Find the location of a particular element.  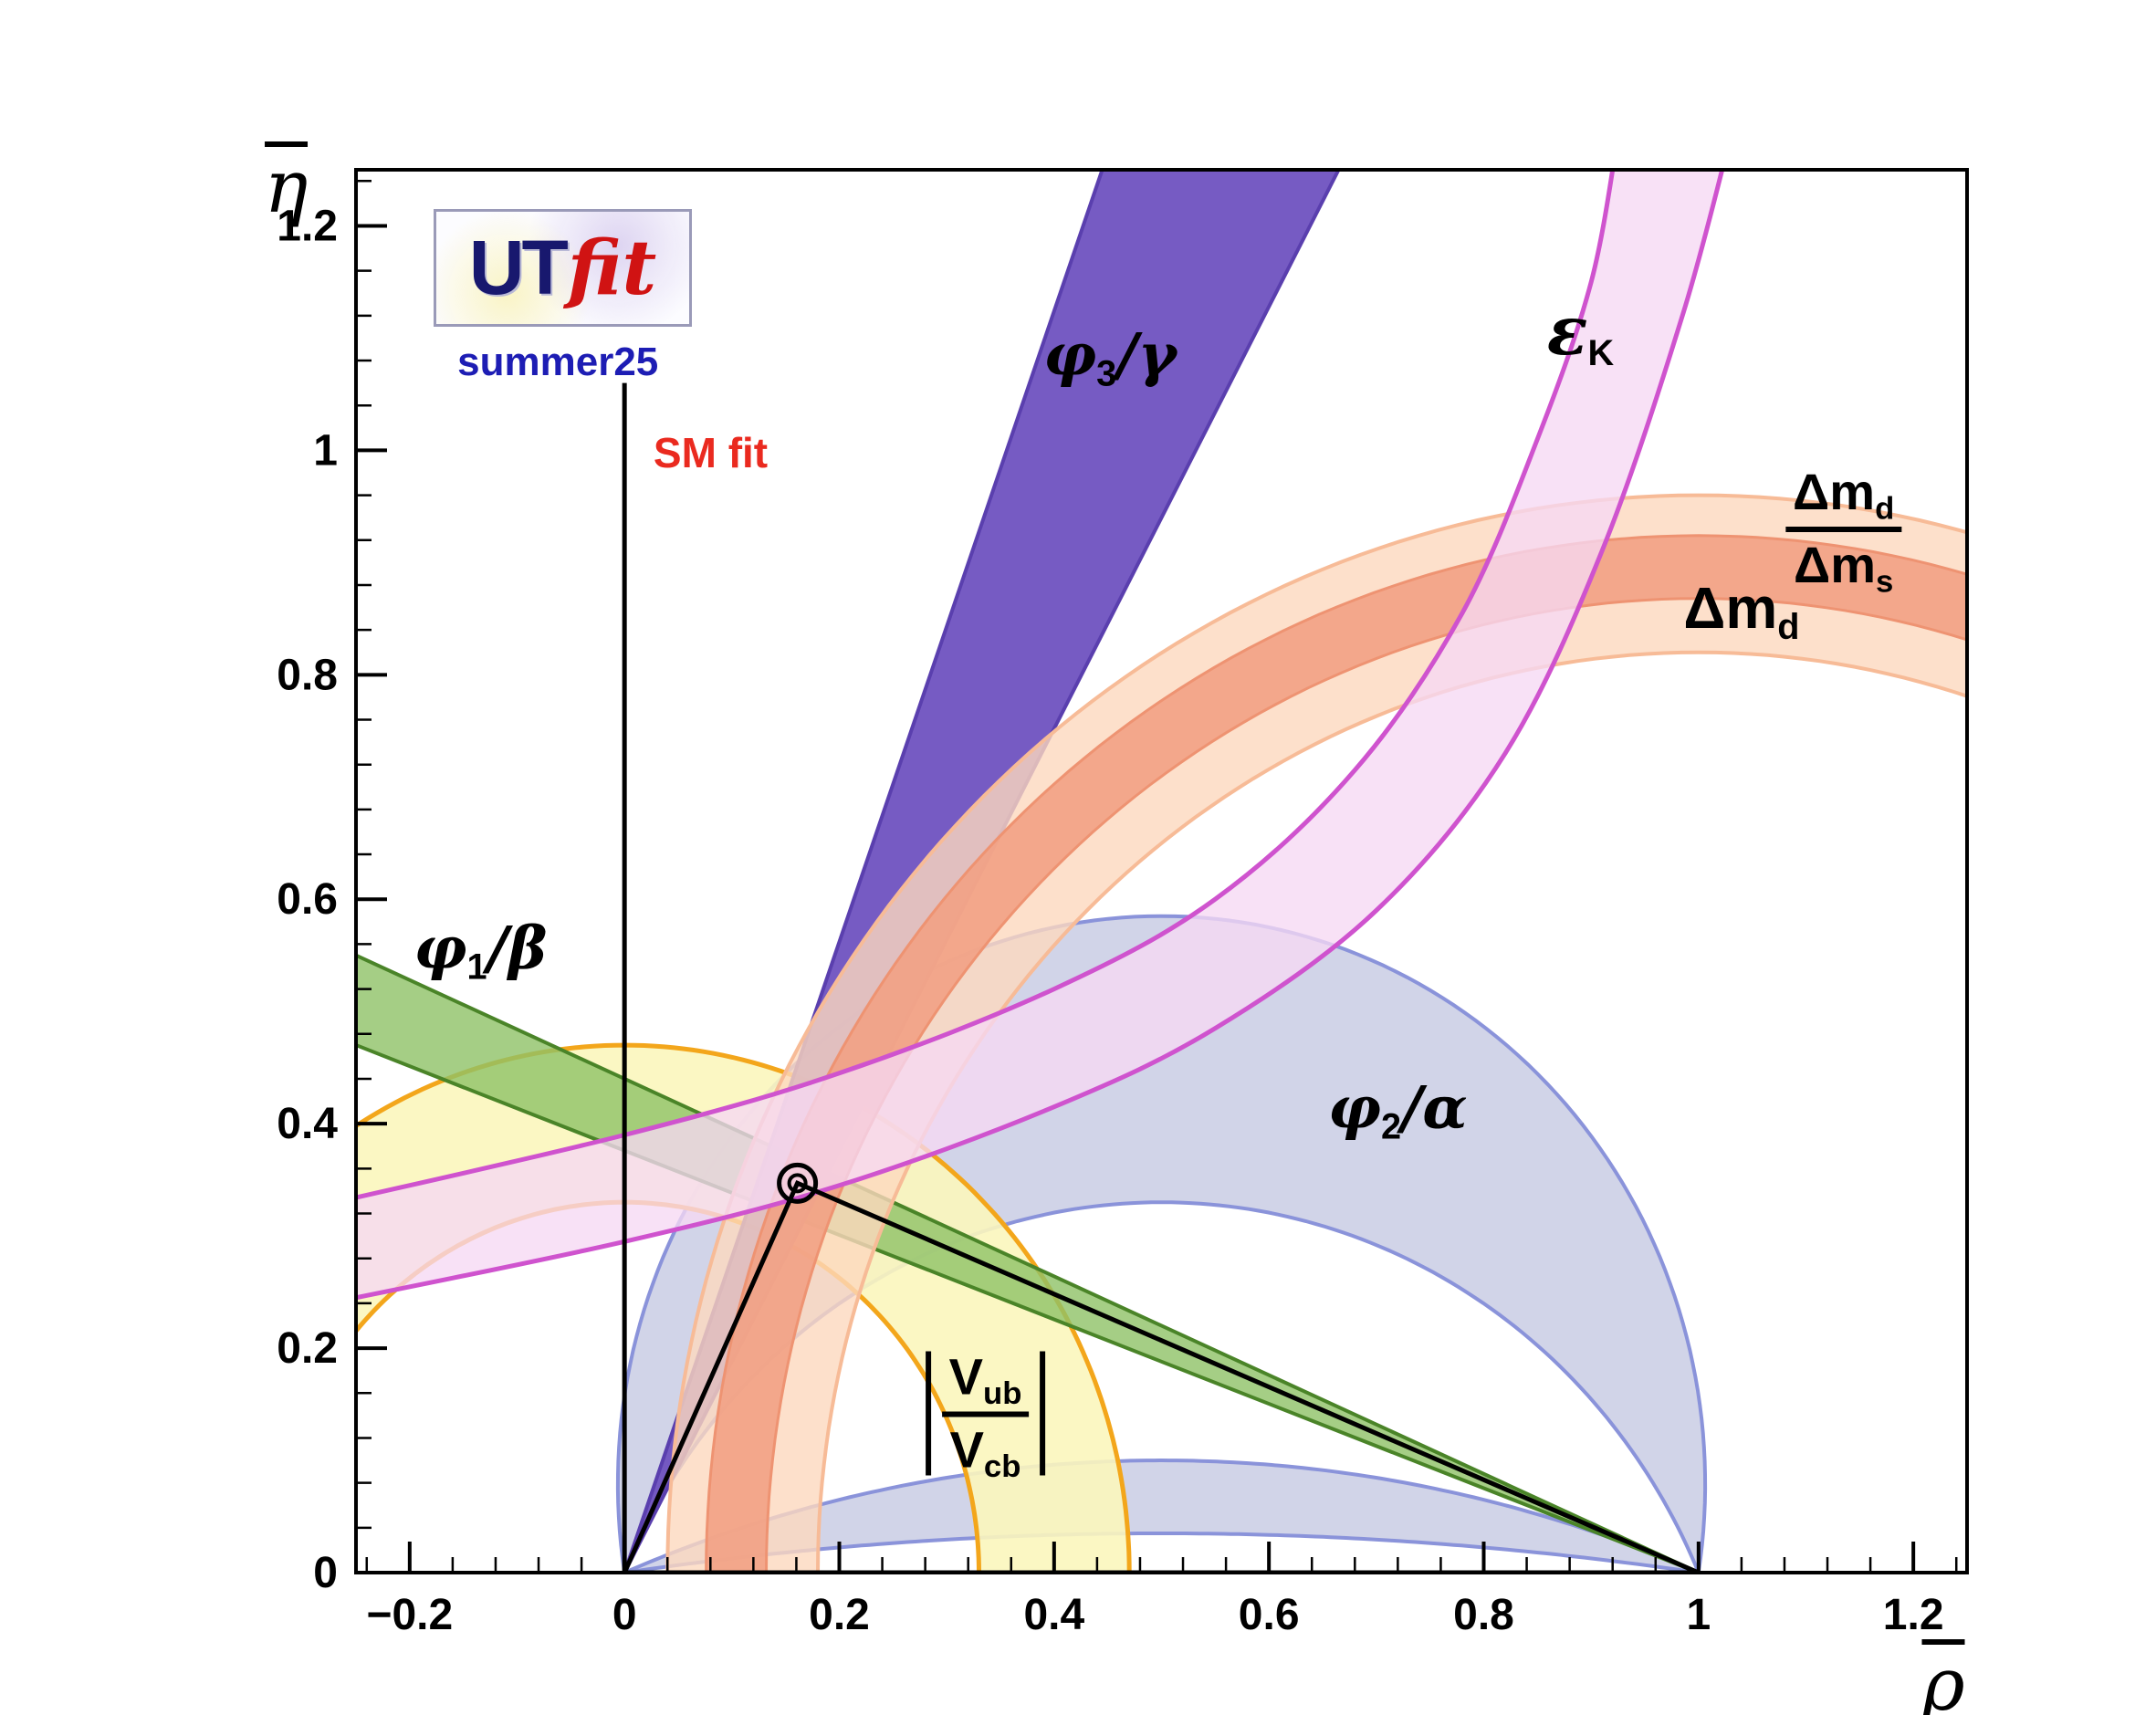

x-tick-label: 1 is located at coordinates (1699, 1615).